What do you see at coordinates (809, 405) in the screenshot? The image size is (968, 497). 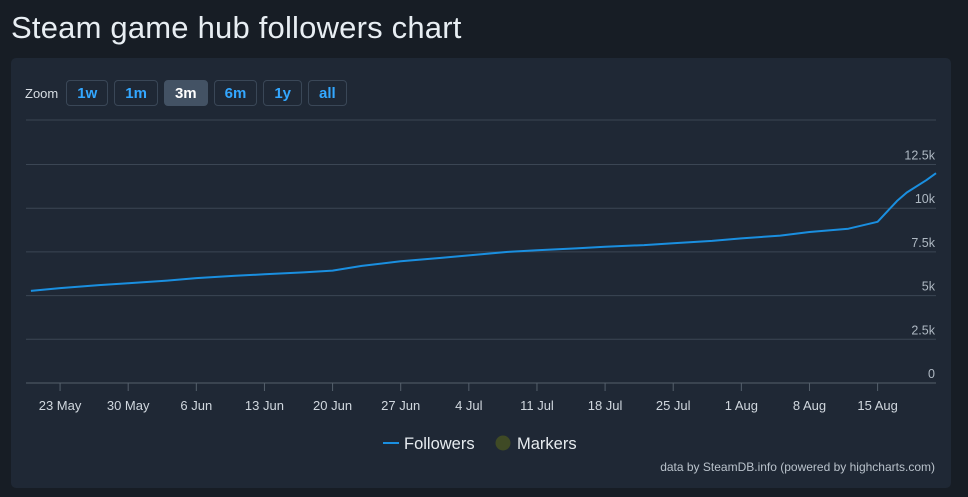 I see `x-tick-label: 8 Aug` at bounding box center [809, 405].